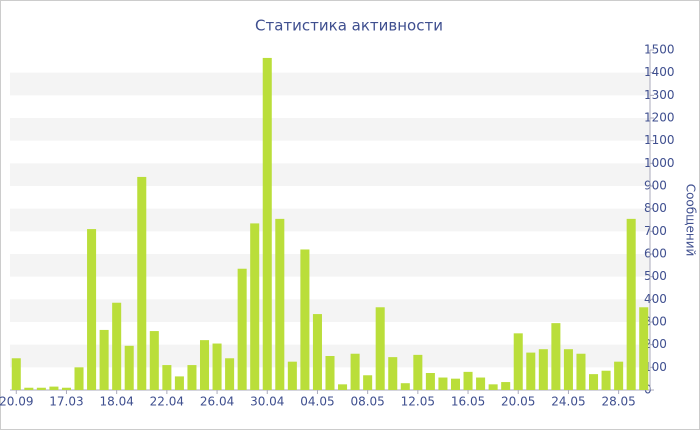 Image resolution: width=700 pixels, height=430 pixels. Describe the element at coordinates (418, 402) in the screenshot. I see `x-tick-label: 12.05` at that location.